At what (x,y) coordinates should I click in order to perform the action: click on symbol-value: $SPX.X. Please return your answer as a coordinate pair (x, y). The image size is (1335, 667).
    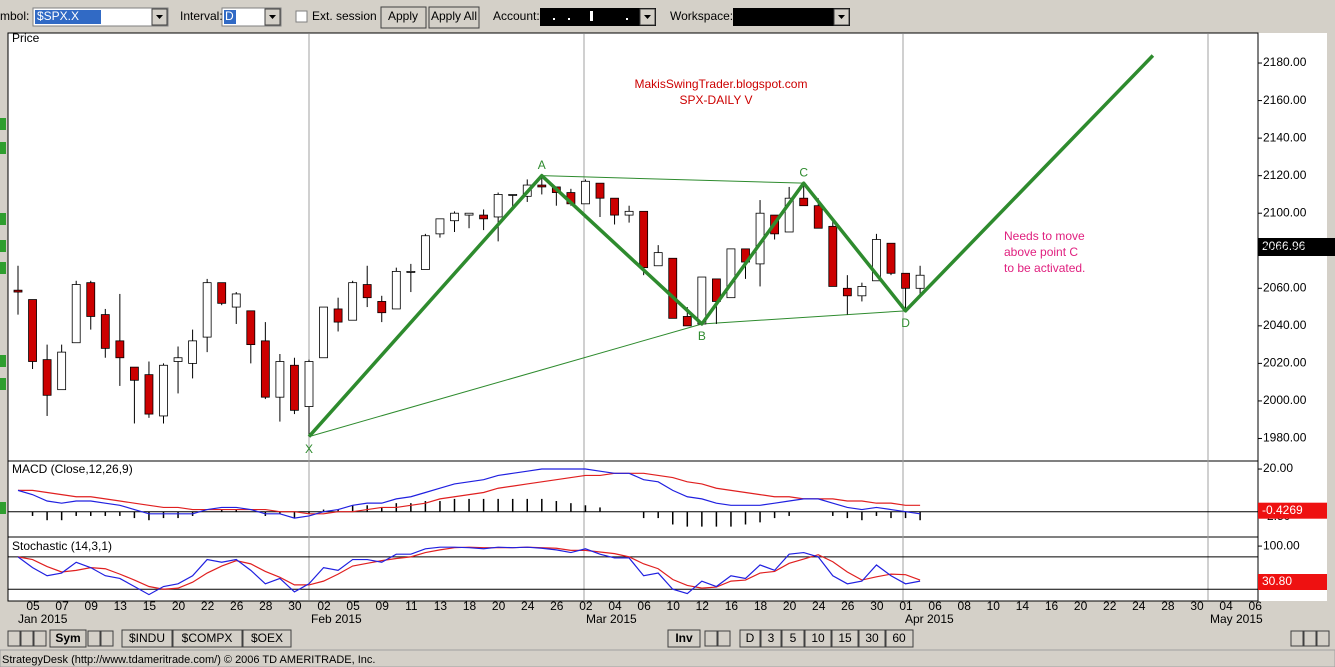
    Looking at the image, I should click on (58, 16).